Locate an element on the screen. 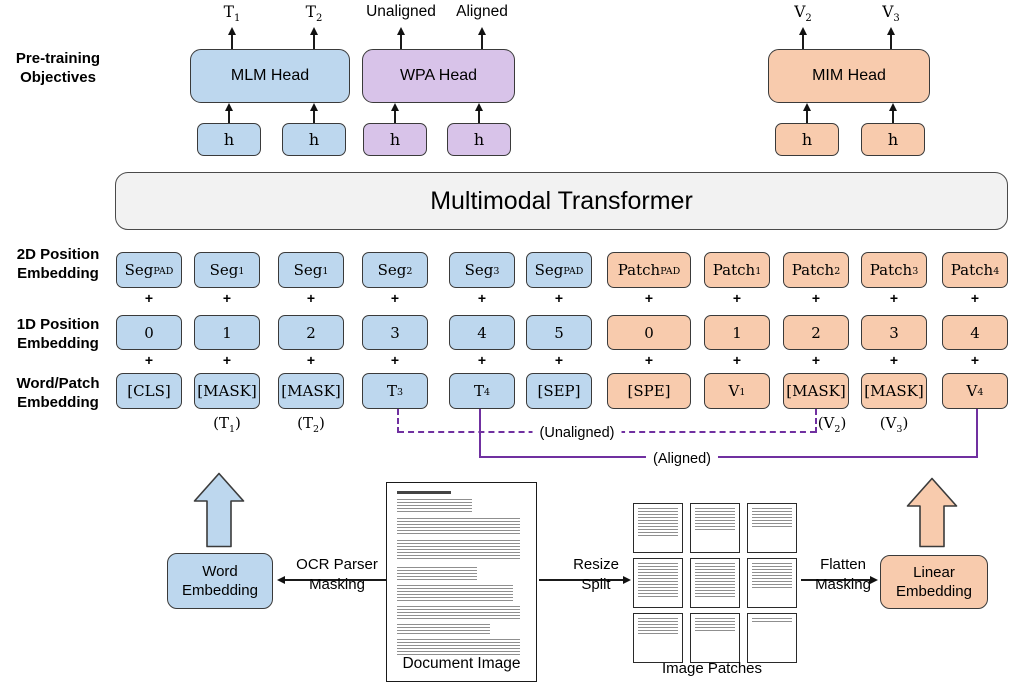 The image size is (1020, 687). seg-embedding-box: Patch 3 is located at coordinates (894, 270).